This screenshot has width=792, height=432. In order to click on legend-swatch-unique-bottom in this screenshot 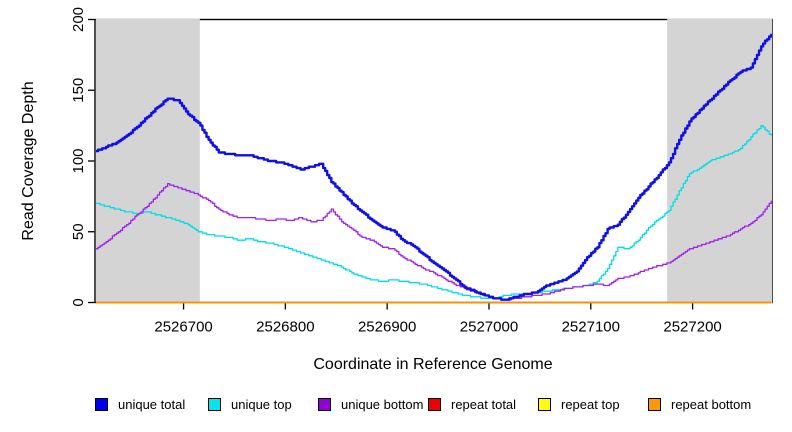, I will do `click(324, 404)`.